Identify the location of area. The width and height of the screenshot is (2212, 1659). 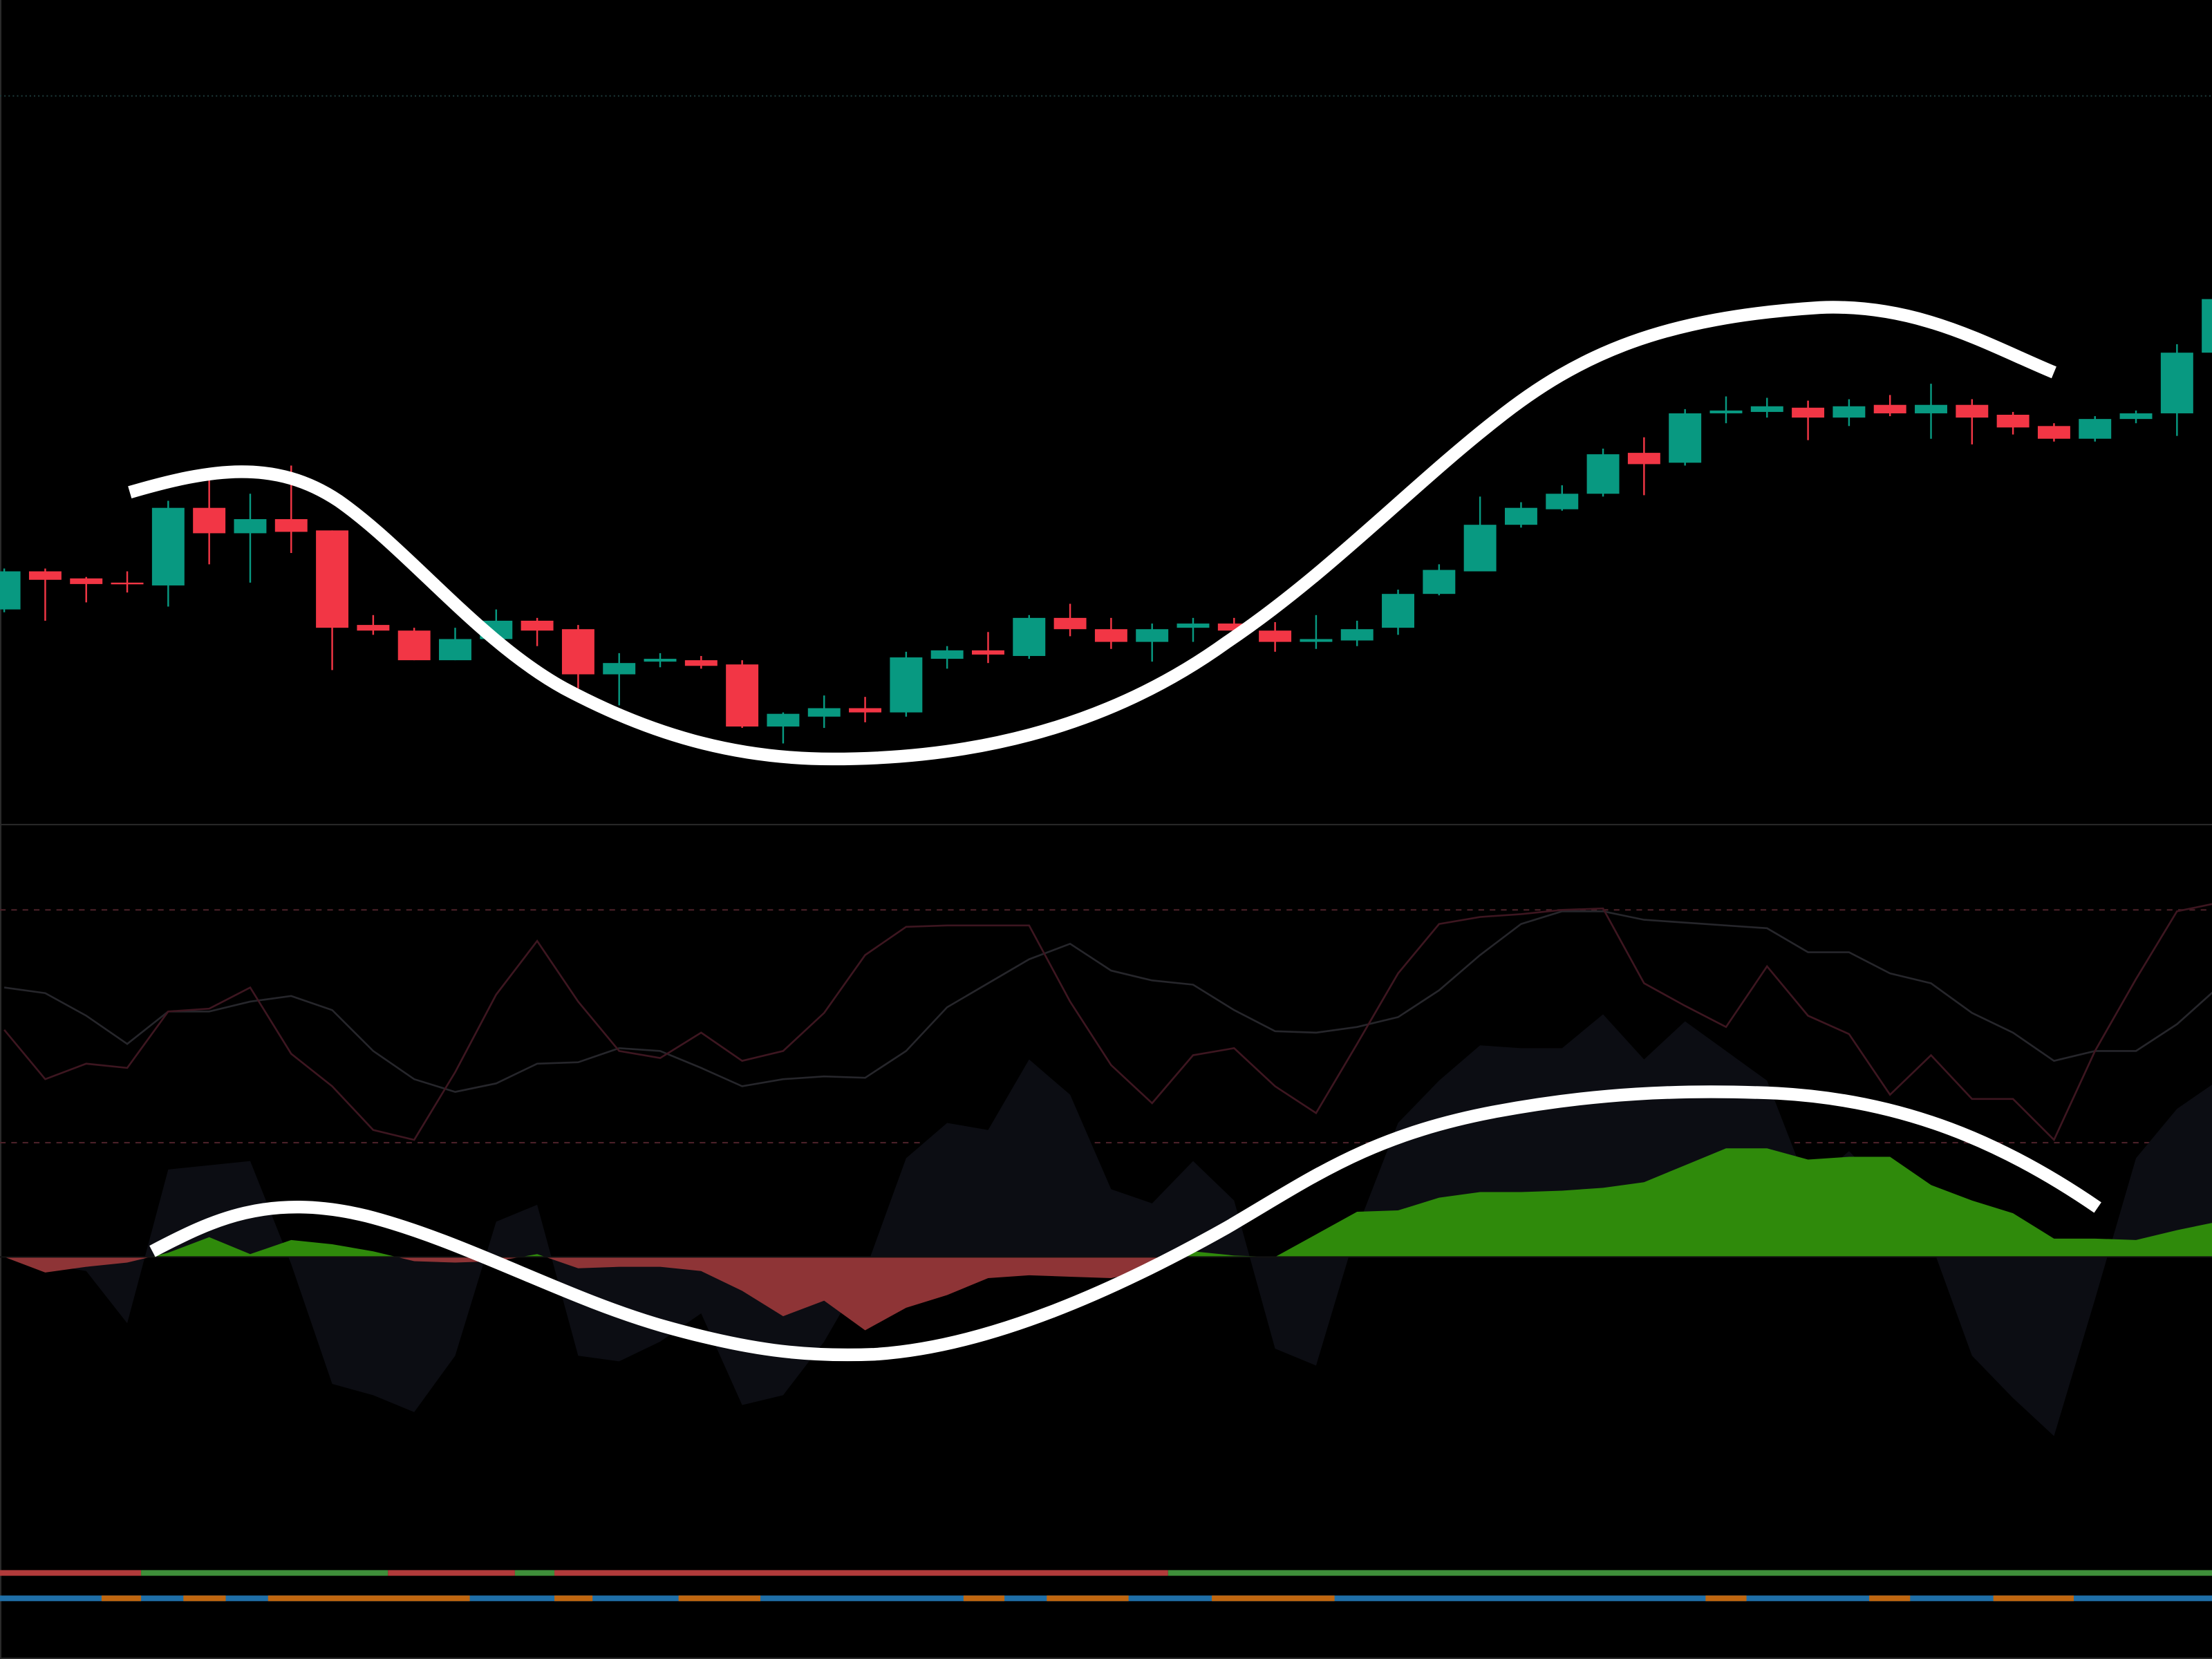
(1108, 1239).